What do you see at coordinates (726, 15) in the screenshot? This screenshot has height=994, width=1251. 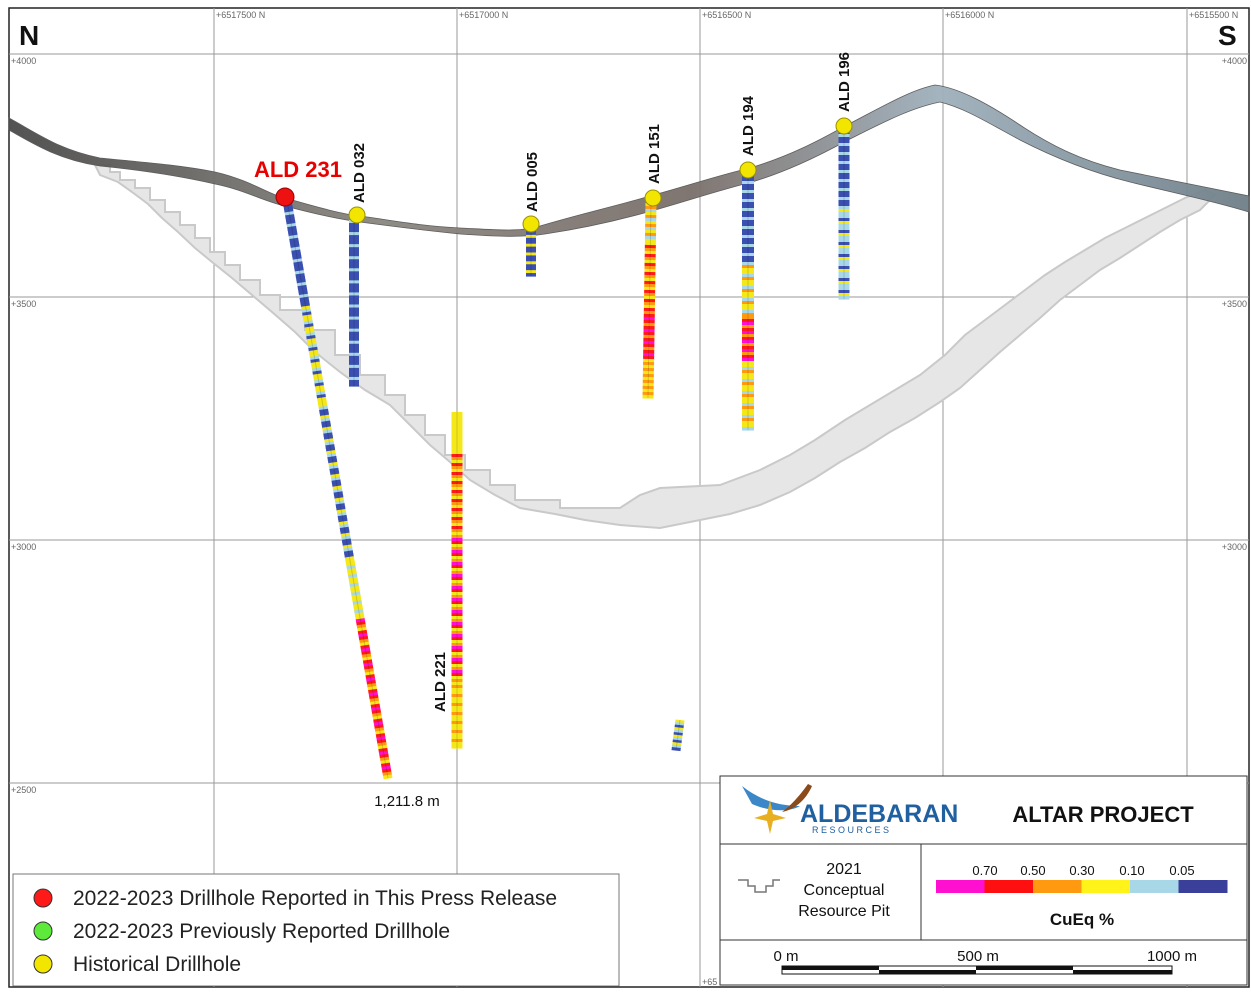 I see `easting-label: +6516500 N` at bounding box center [726, 15].